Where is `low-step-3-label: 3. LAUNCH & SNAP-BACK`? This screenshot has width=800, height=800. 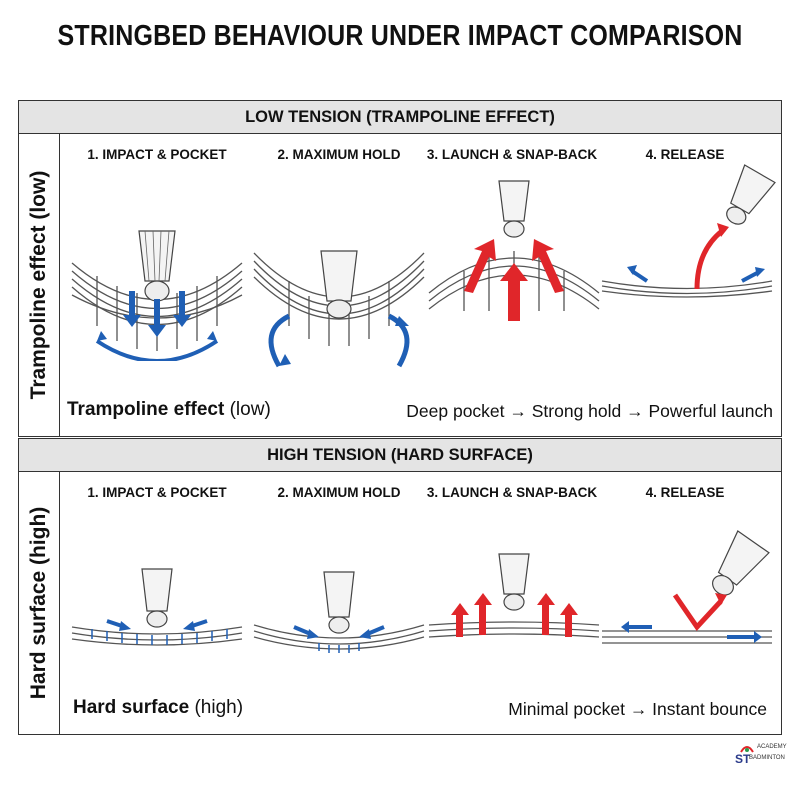 low-step-3-label: 3. LAUNCH & SNAP-BACK is located at coordinates (512, 154).